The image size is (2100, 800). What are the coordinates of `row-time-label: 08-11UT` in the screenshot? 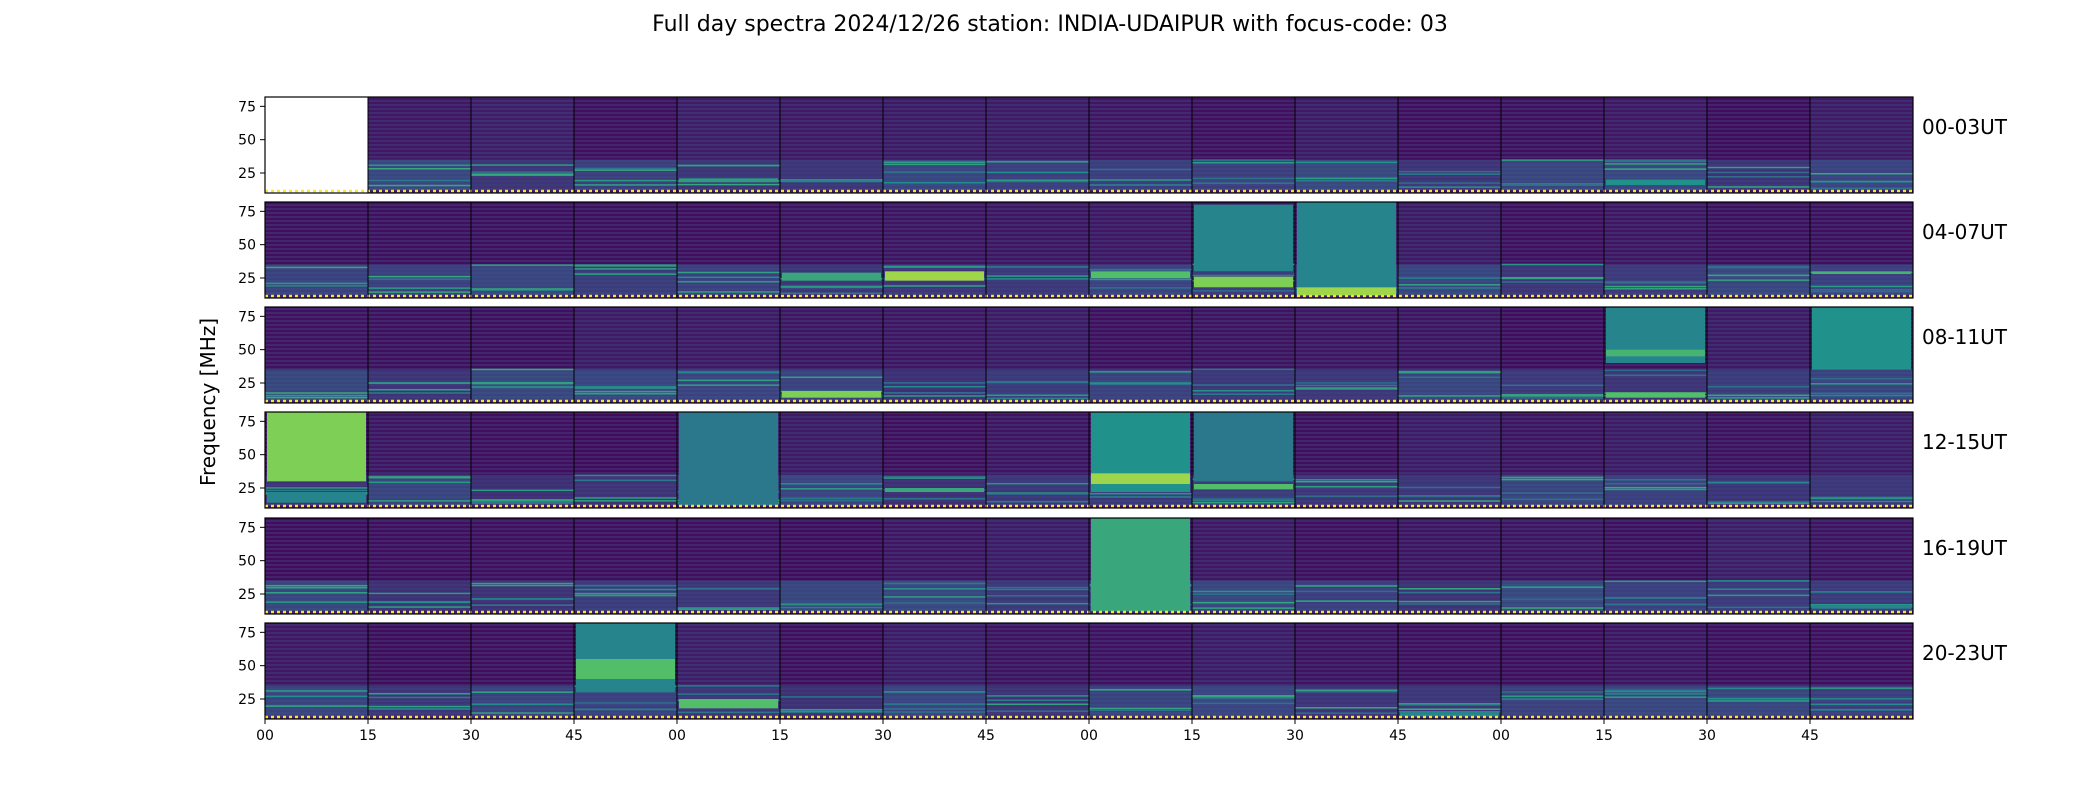 It's located at (1964, 337).